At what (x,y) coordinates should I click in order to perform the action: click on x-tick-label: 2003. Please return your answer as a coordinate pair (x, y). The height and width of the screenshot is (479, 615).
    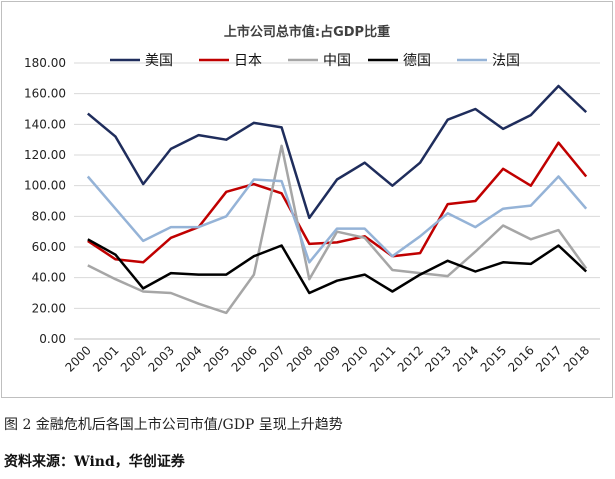
    Looking at the image, I should click on (161, 358).